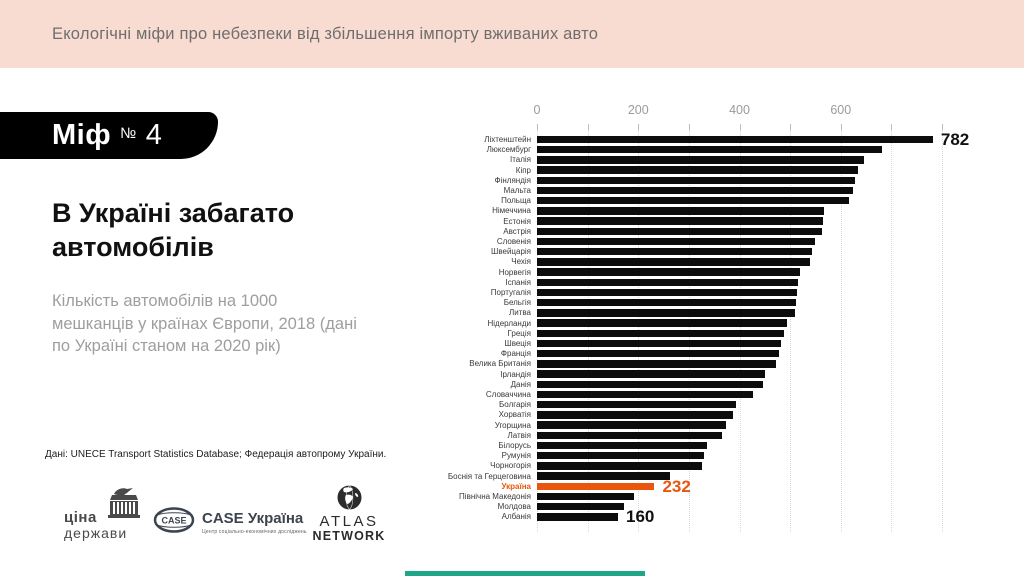 The height and width of the screenshot is (576, 1024). Describe the element at coordinates (523, 170) in the screenshot. I see `bar-label: Кіпр` at that location.